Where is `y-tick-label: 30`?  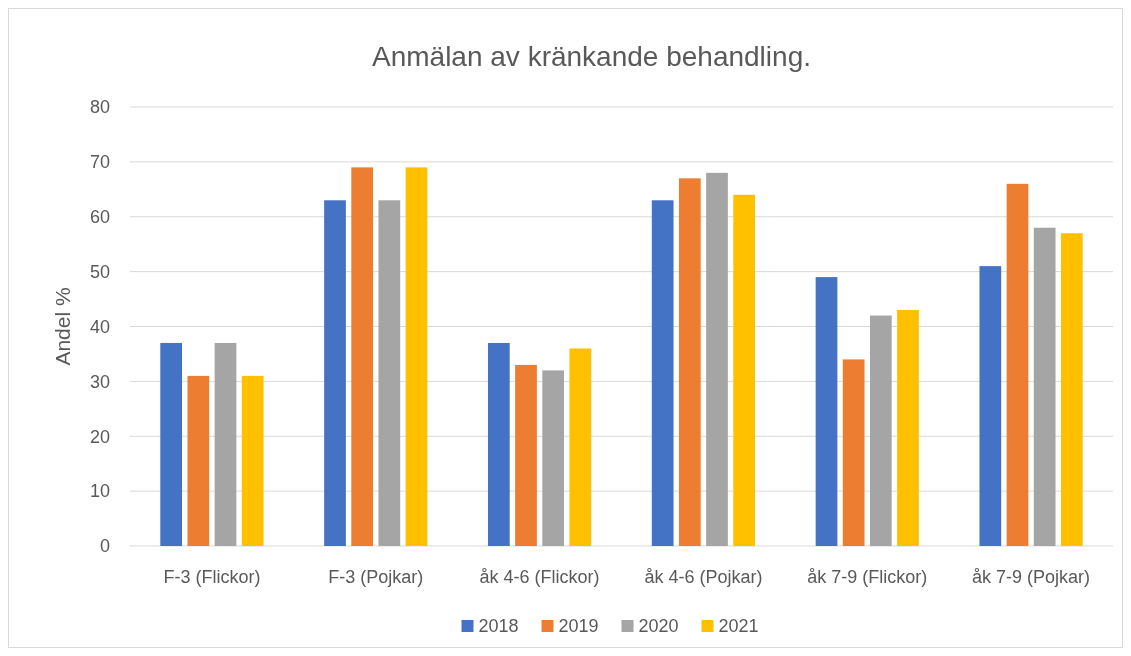 y-tick-label: 30 is located at coordinates (99, 381).